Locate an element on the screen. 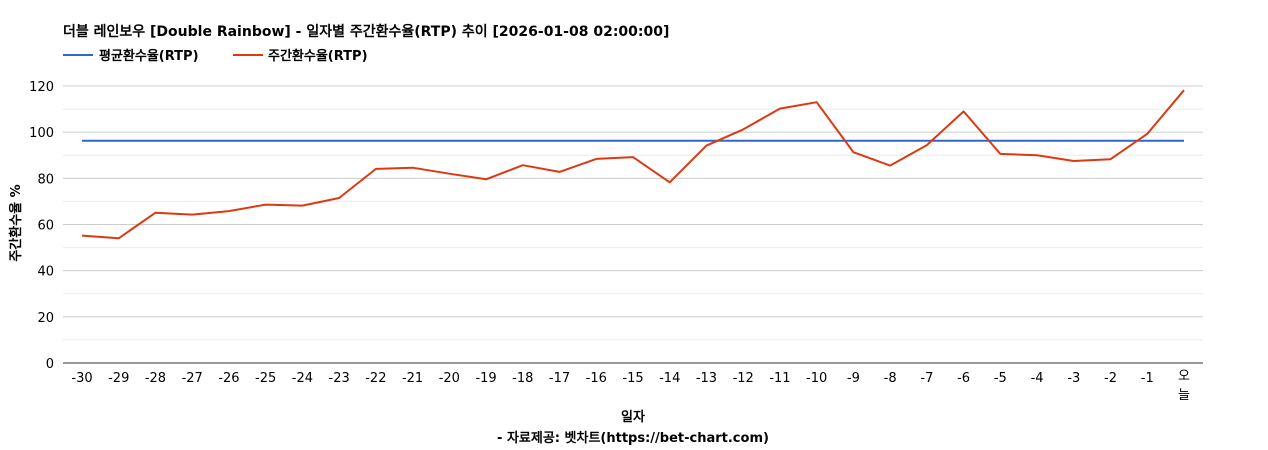  x-tick-label: -8 is located at coordinates (890, 378).